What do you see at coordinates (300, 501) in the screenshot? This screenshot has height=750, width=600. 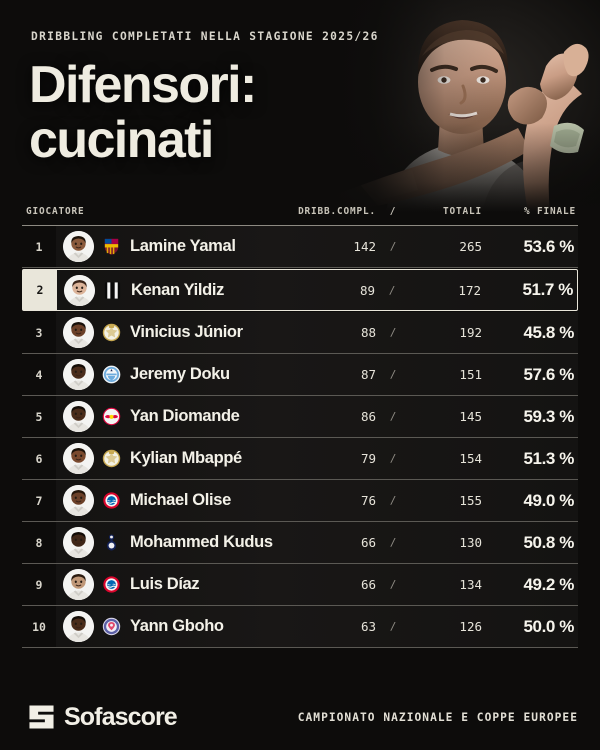 I see `table-row: 7 Michael Olise 76 / 155 49.0 %` at bounding box center [300, 501].